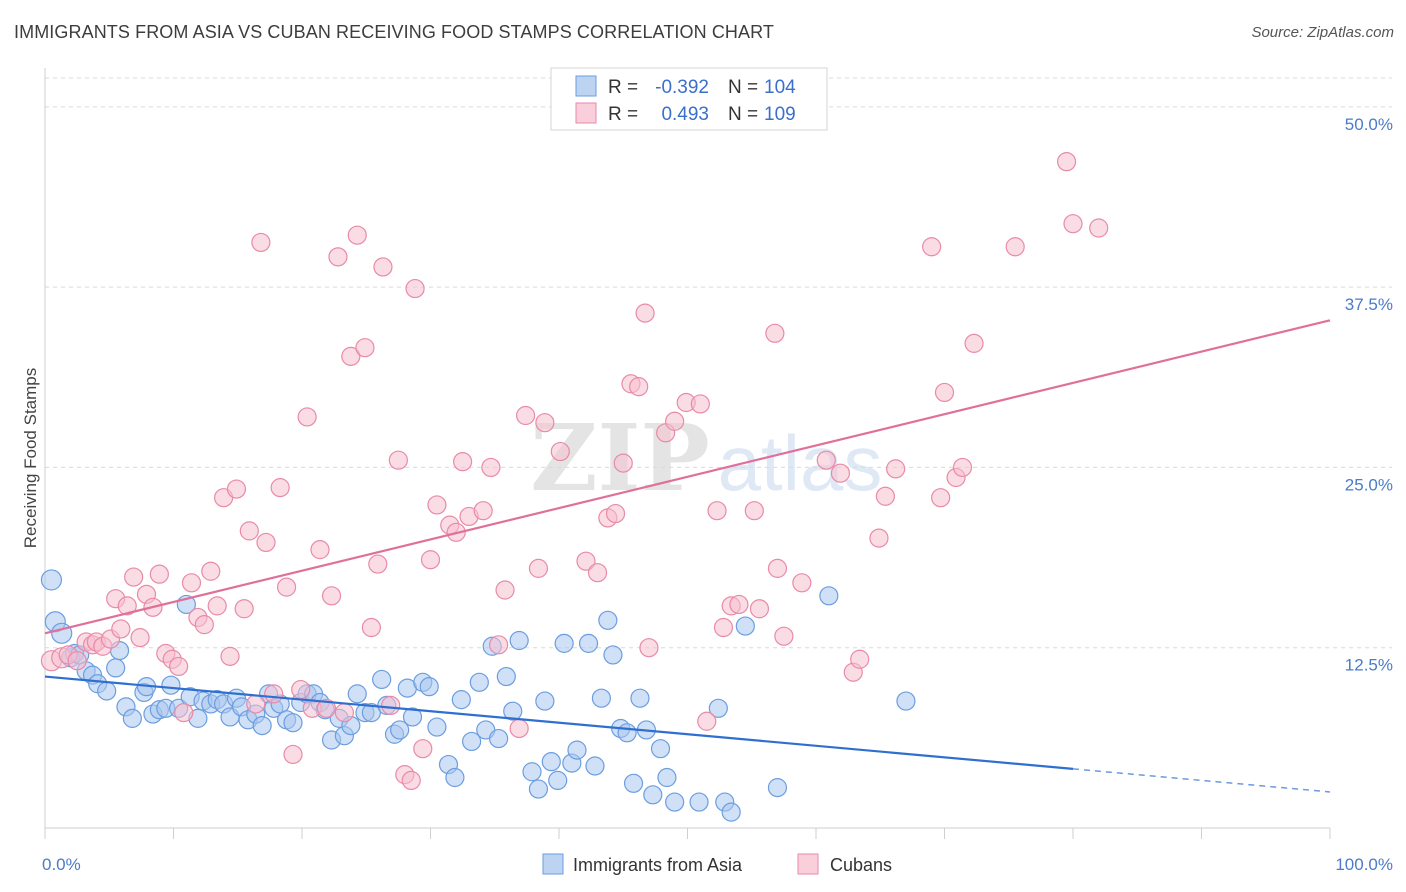 The image size is (1406, 892). What do you see at coordinates (1369, 484) in the screenshot?
I see `y-tick-label-1: 25.0%` at bounding box center [1369, 484].